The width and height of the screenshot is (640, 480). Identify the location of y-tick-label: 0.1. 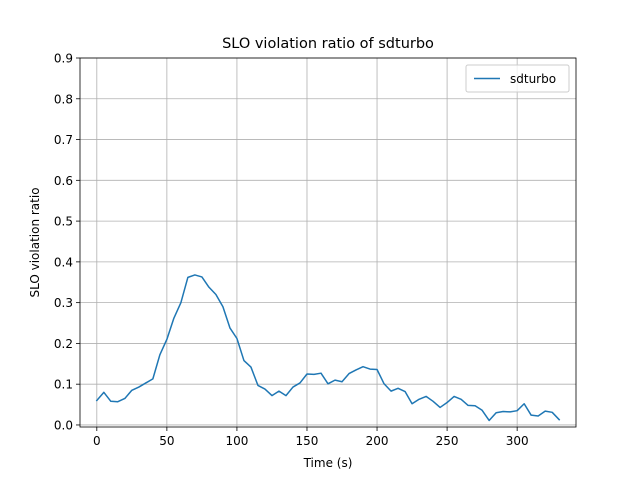
(63, 385).